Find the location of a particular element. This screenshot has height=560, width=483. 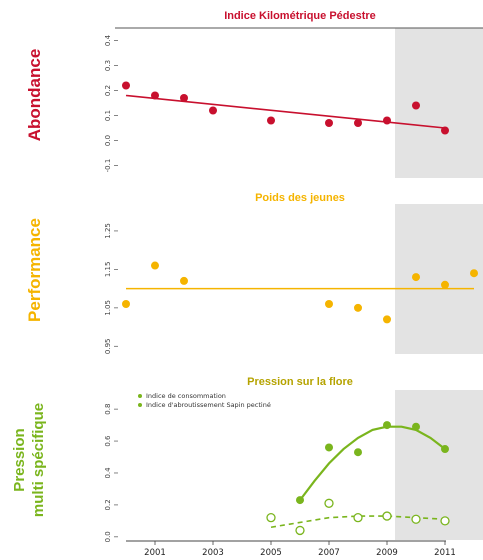

x-tick-label: 2005 is located at coordinates (271, 553).